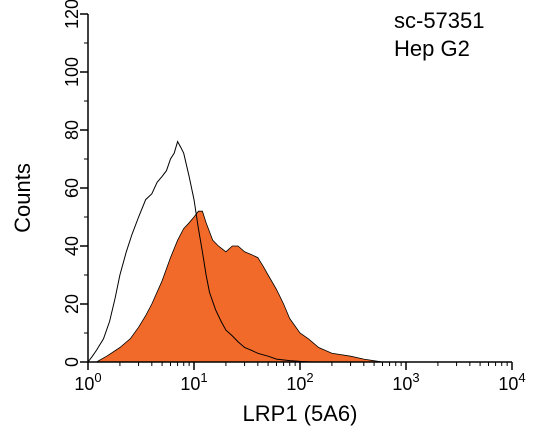  Describe the element at coordinates (87, 382) in the screenshot. I see `x-tick-label: 10⁰` at that location.